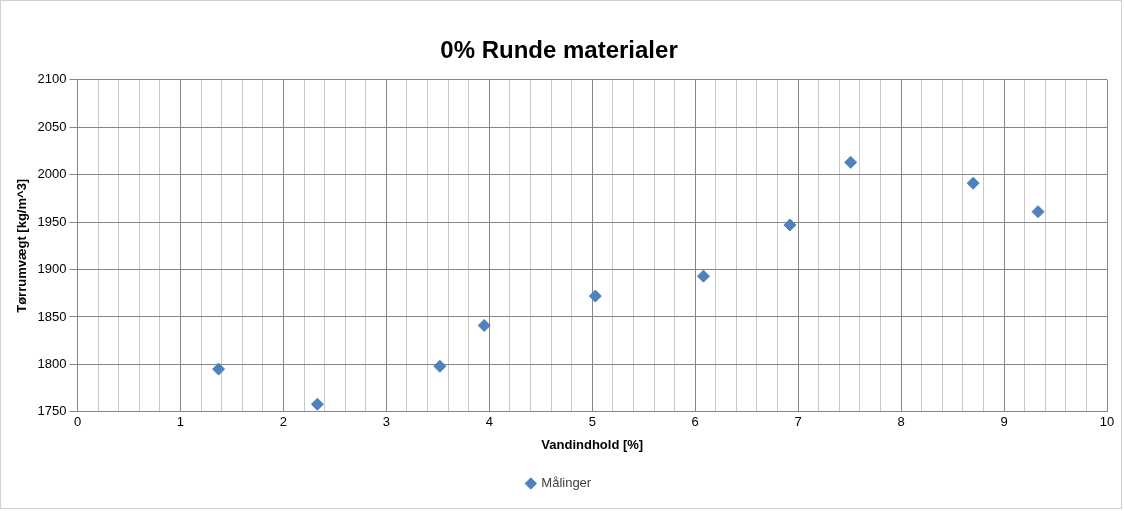 The height and width of the screenshot is (511, 1124). I want to click on x-tick-label: 1, so click(180, 422).